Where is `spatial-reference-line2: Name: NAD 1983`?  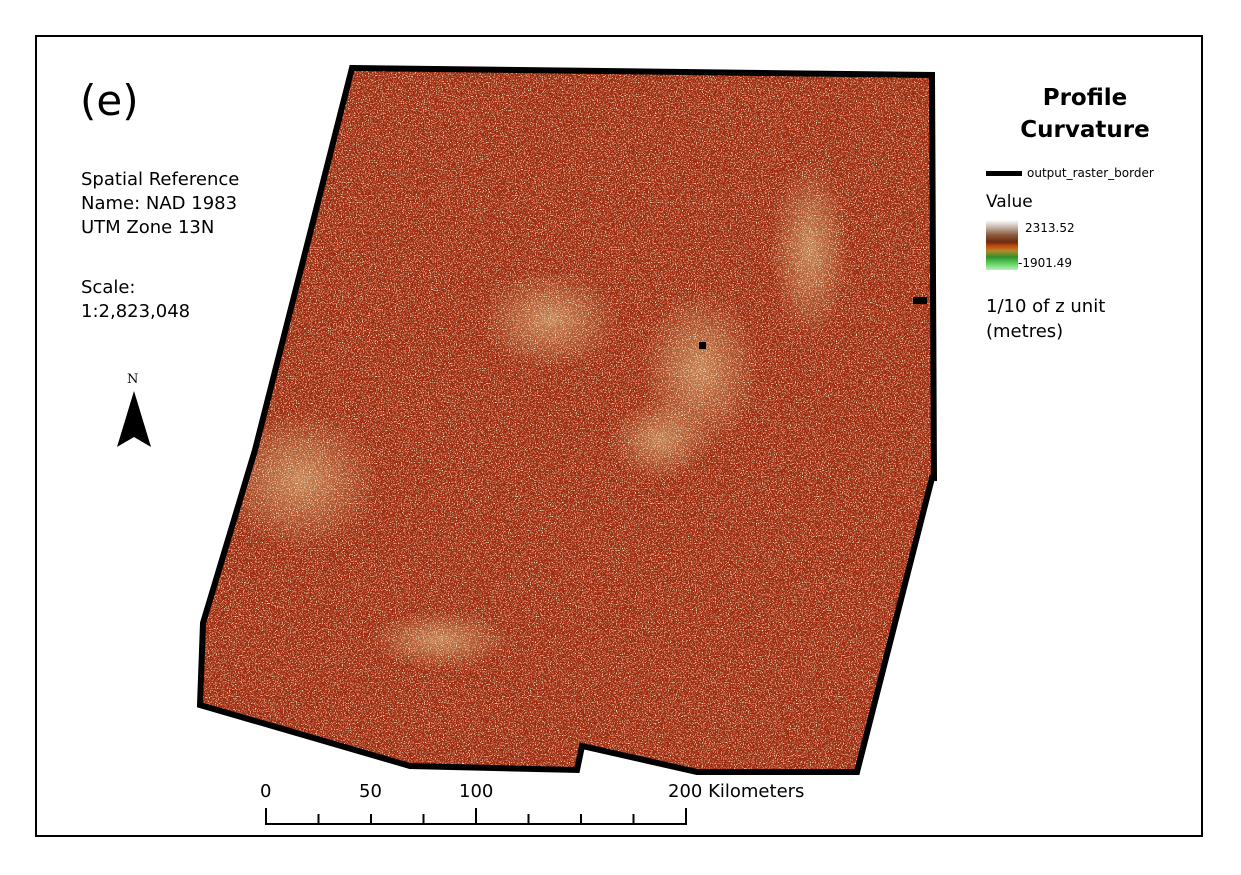
spatial-reference-line2: Name: NAD 1983 is located at coordinates (159, 203).